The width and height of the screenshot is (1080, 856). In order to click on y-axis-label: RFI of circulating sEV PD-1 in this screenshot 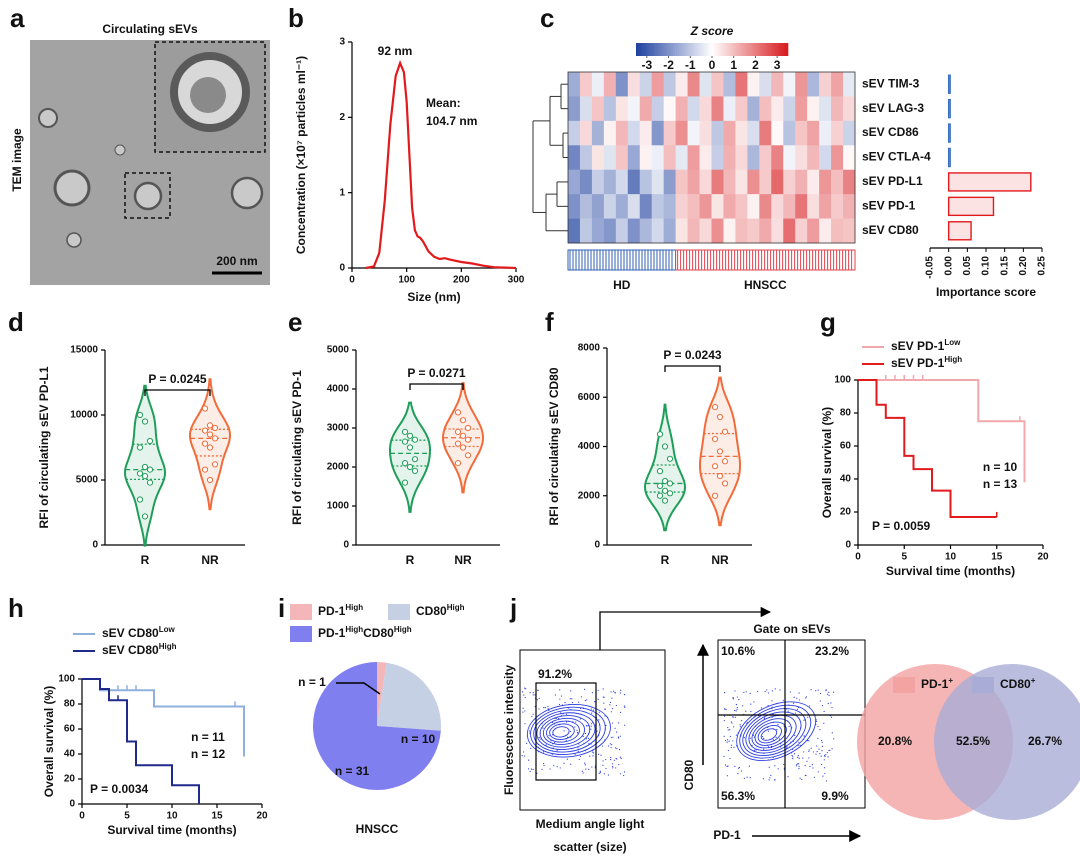, I will do `click(297, 447)`.